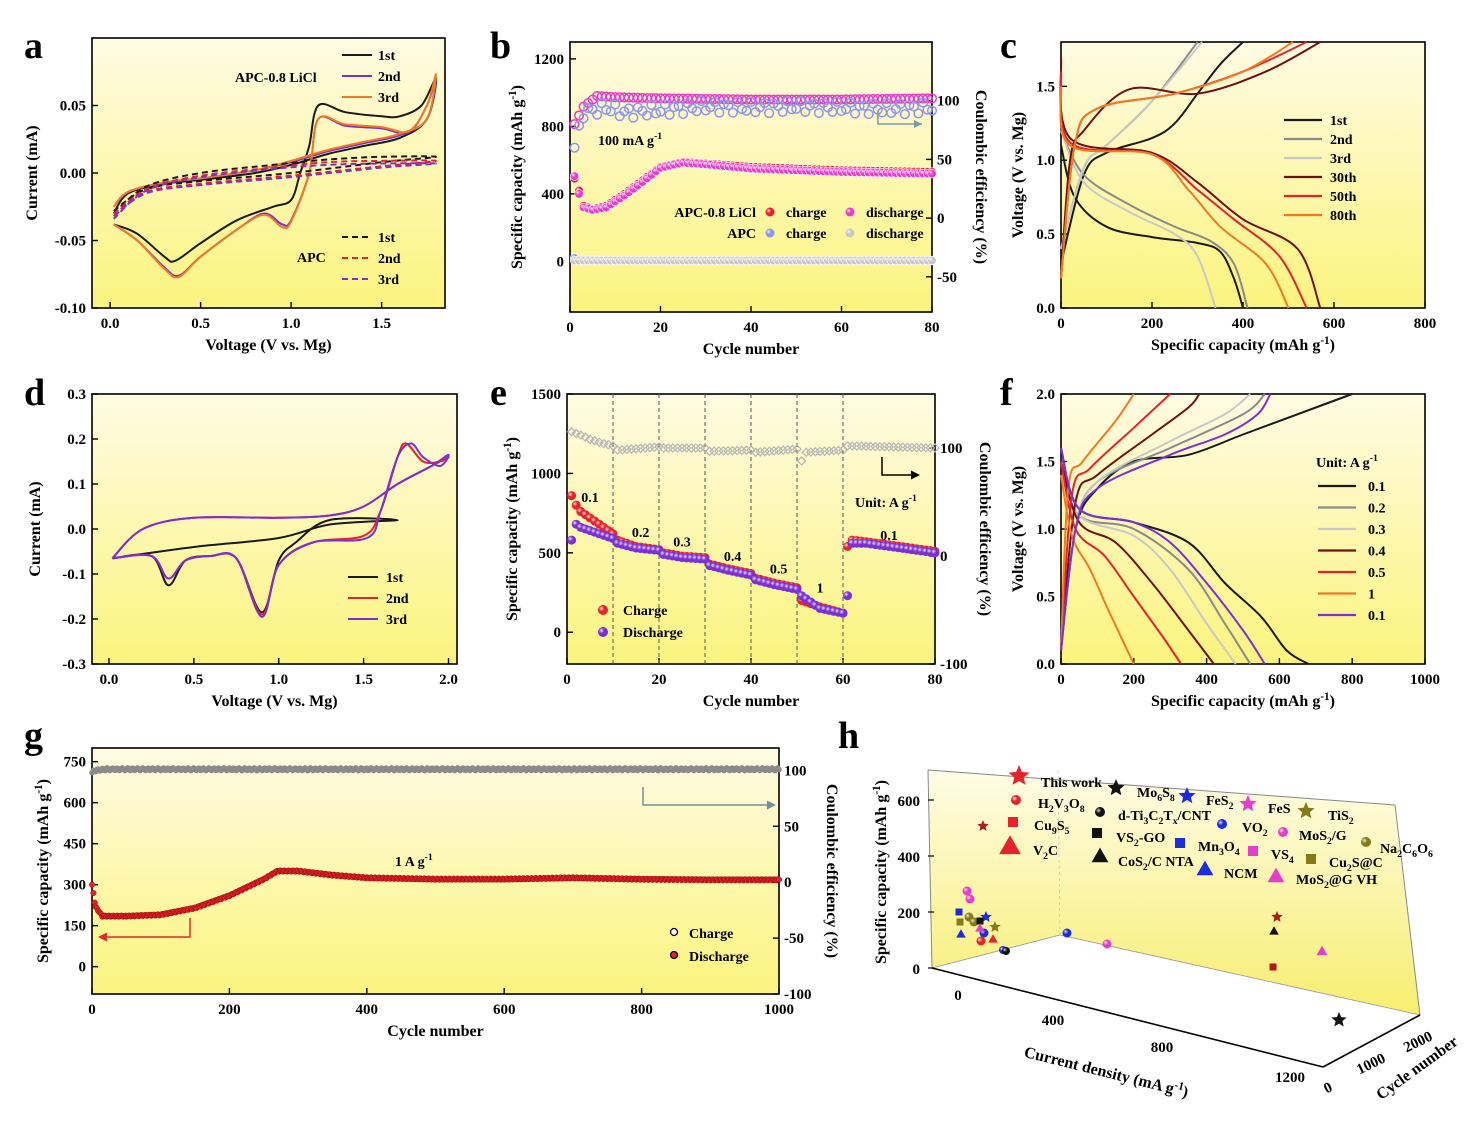  I want to click on legend-marker-fes, so click(1248, 803).